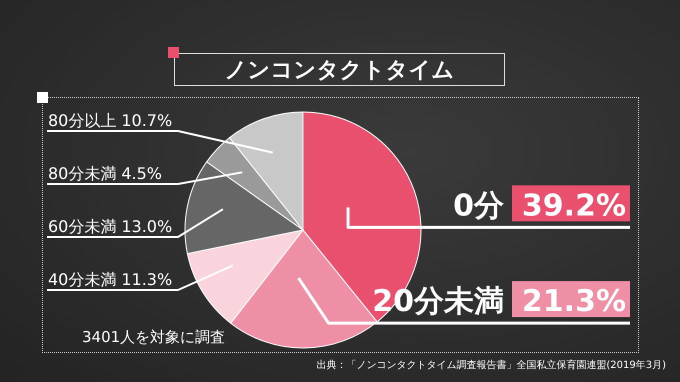 The image size is (680, 382). What do you see at coordinates (141, 173) in the screenshot?
I see `data-label: 4.5%` at bounding box center [141, 173].